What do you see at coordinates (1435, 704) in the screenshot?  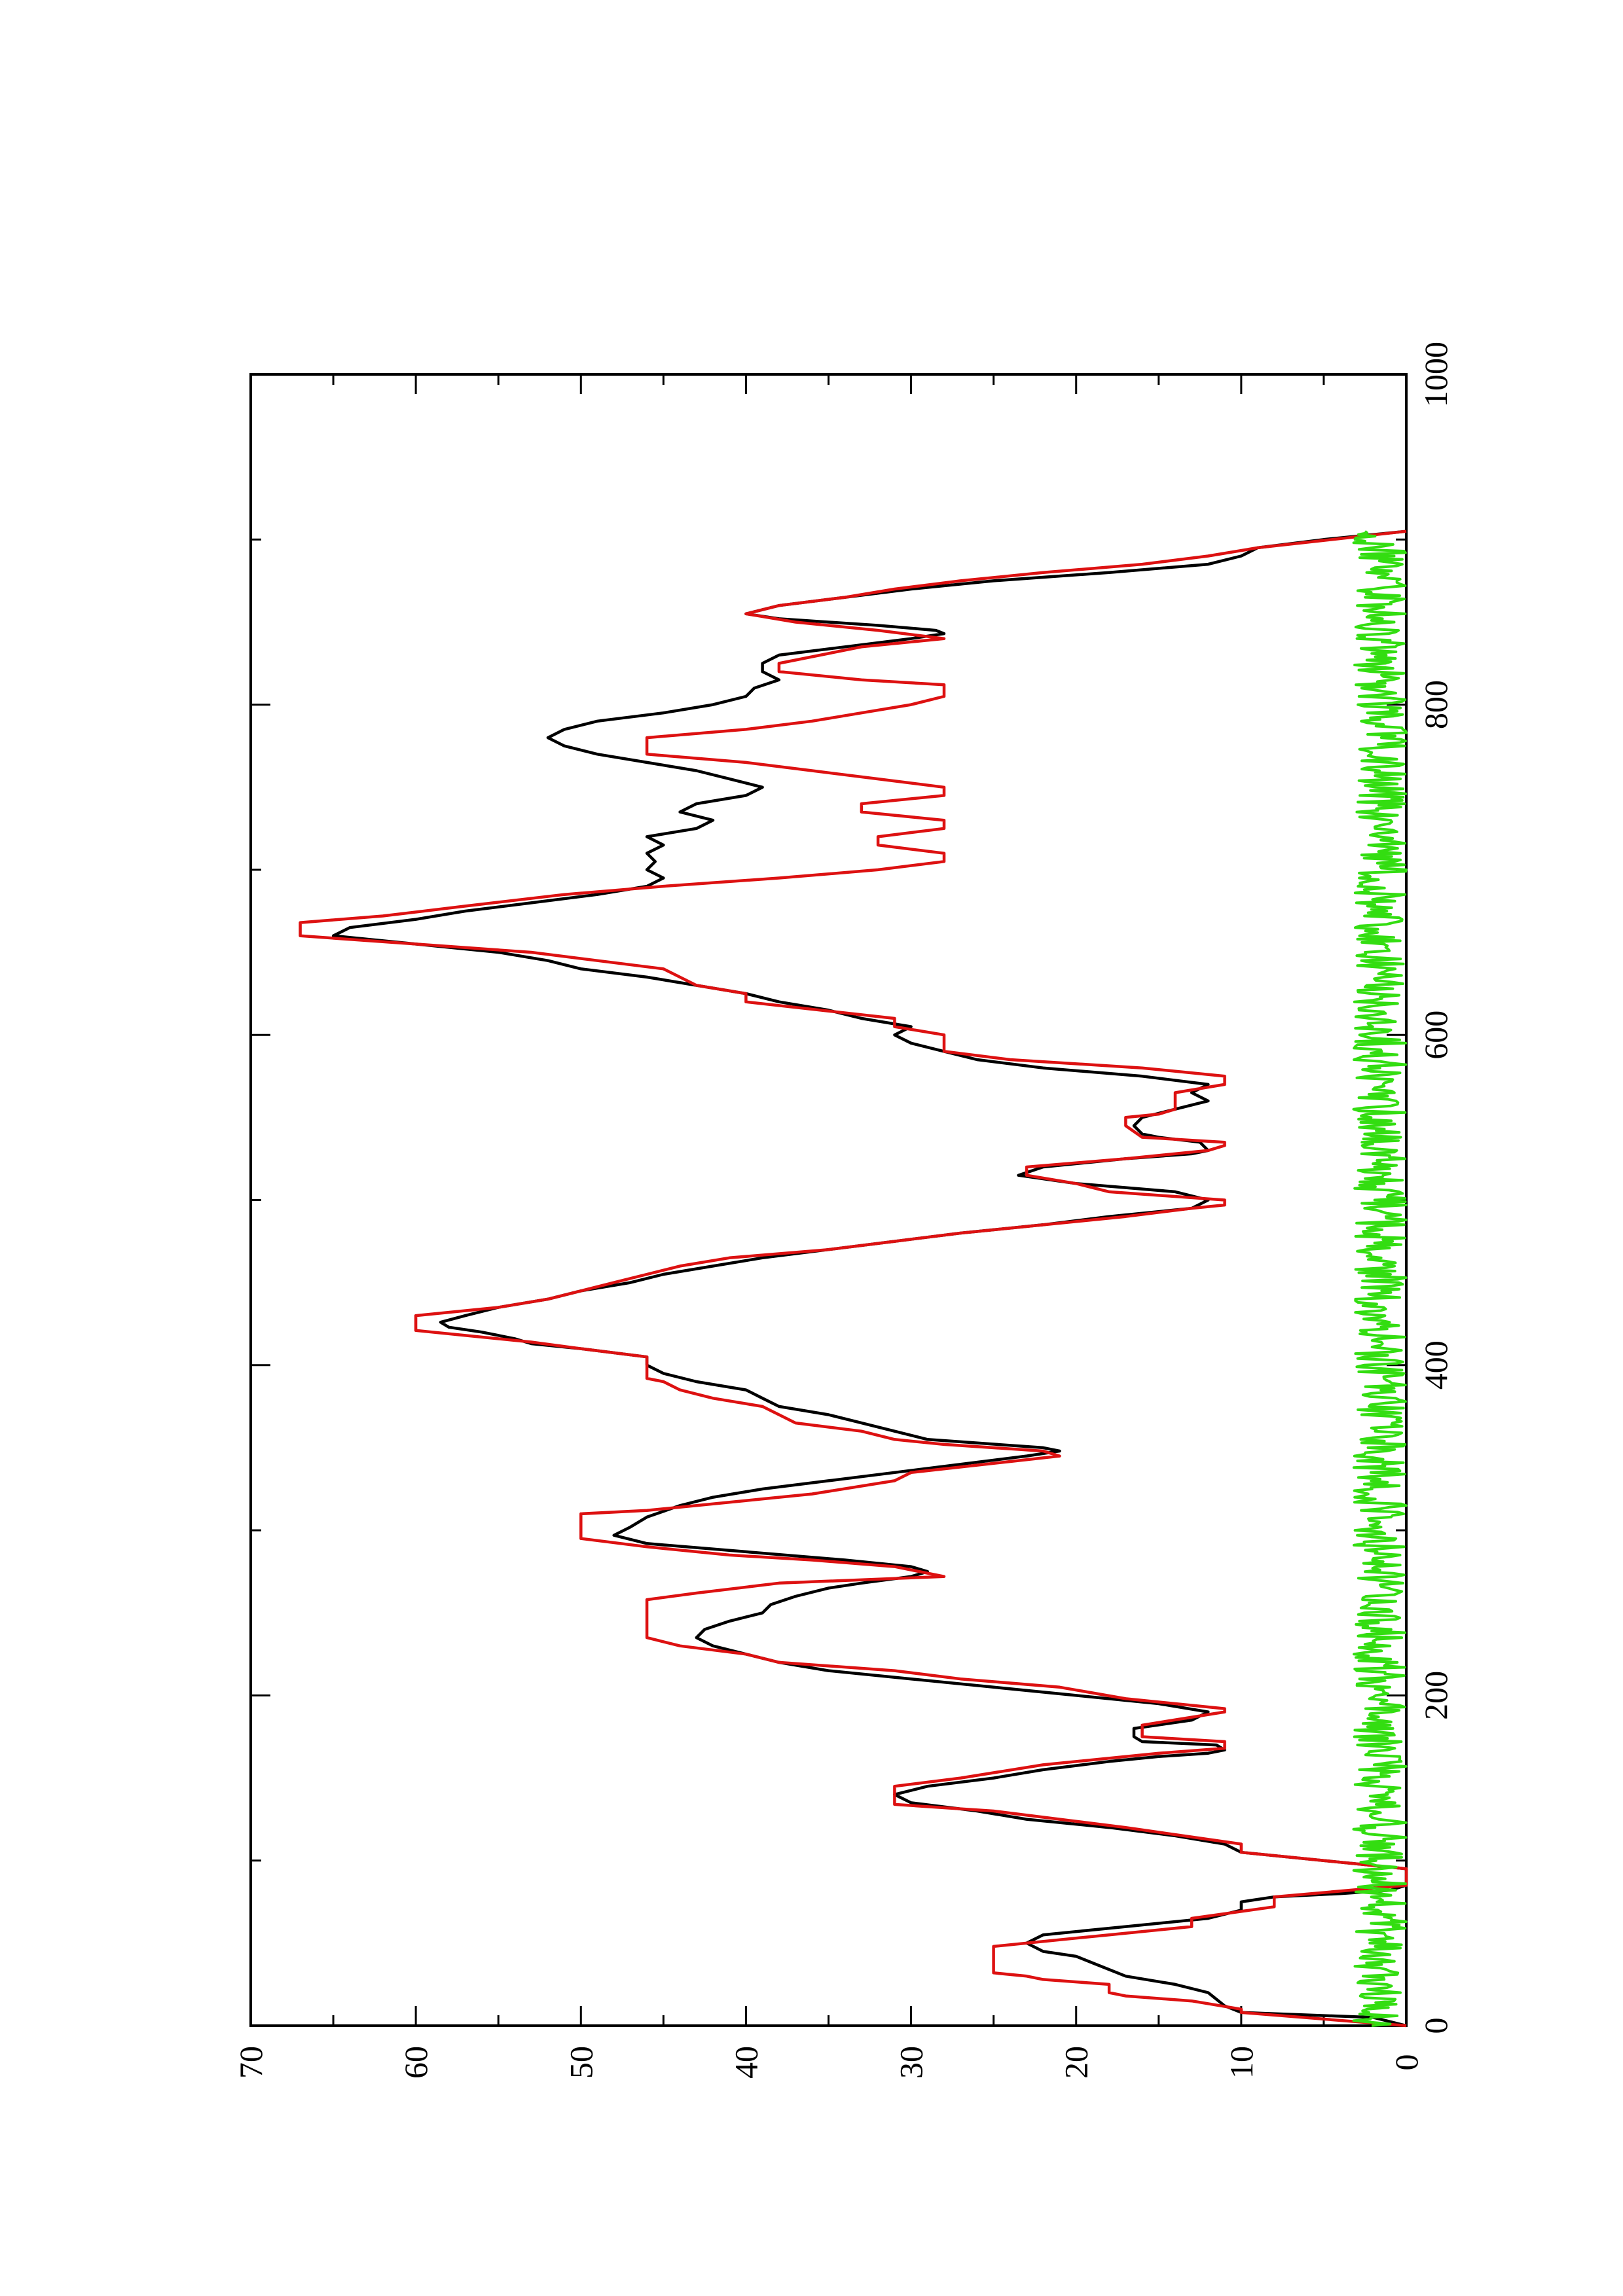 I see `x-tick-label: 800` at bounding box center [1435, 704].